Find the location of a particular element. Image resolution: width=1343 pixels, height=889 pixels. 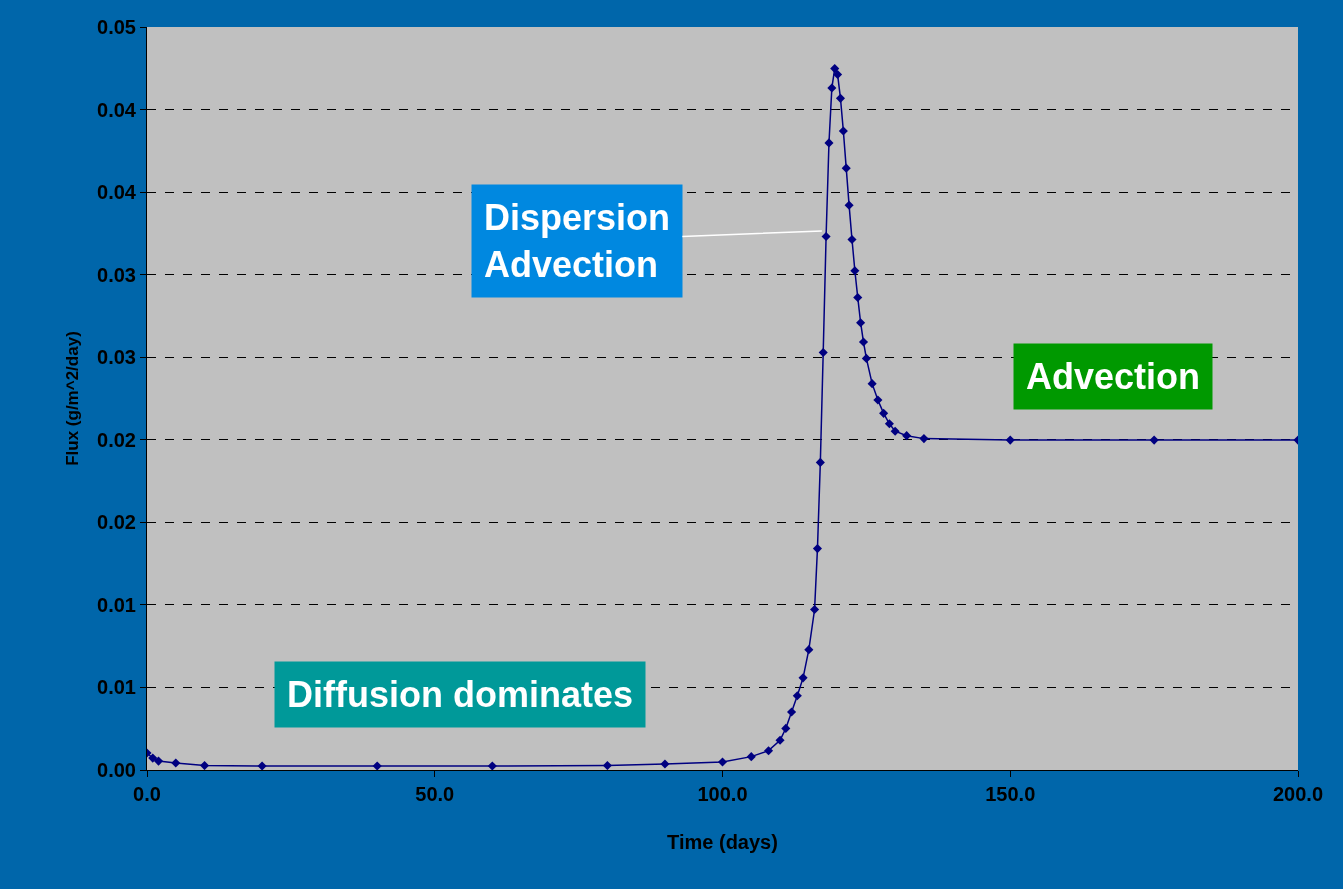

y-tick-label: 0.05 is located at coordinates (116, 27).